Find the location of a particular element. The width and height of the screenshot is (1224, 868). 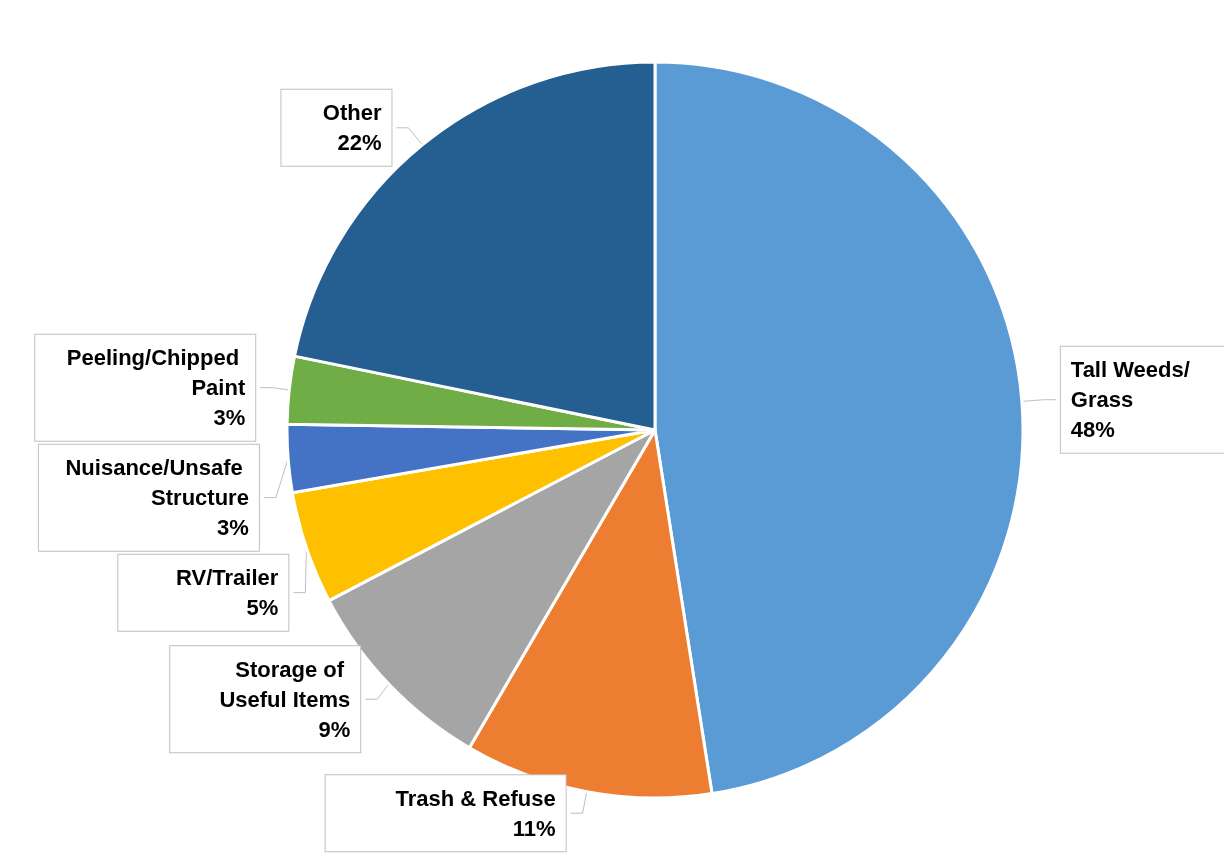

slice-label: Storage of Useful Items is located at coordinates (285, 684).